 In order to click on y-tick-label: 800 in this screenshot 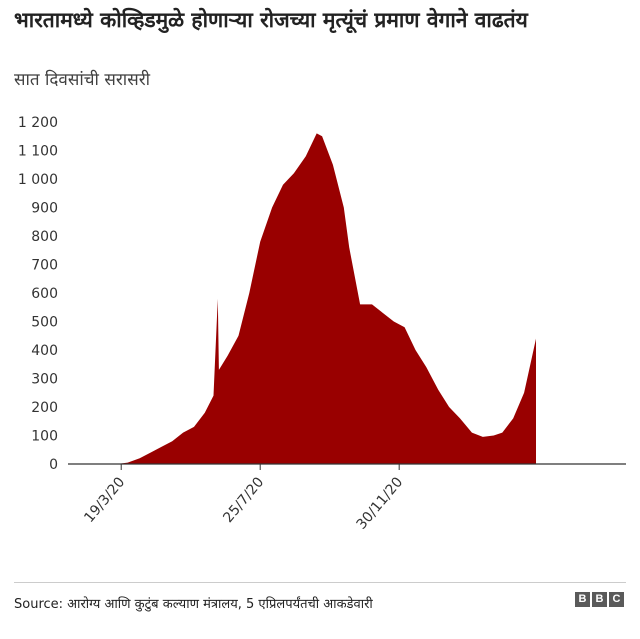, I will do `click(44, 237)`.